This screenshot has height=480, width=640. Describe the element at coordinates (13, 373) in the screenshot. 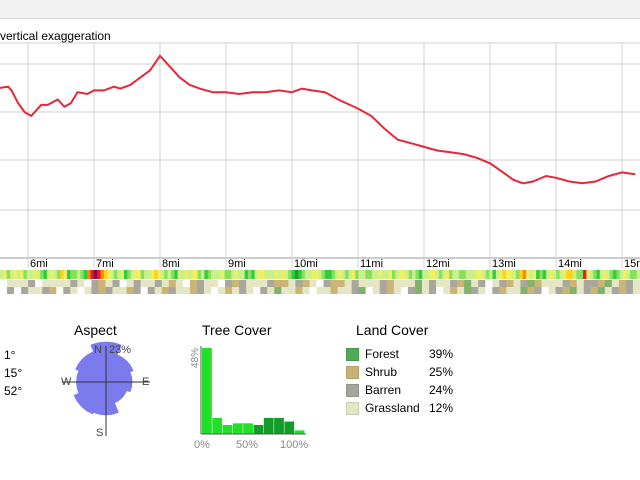

I see `slope-stats: 1° 15° 52°` at that location.